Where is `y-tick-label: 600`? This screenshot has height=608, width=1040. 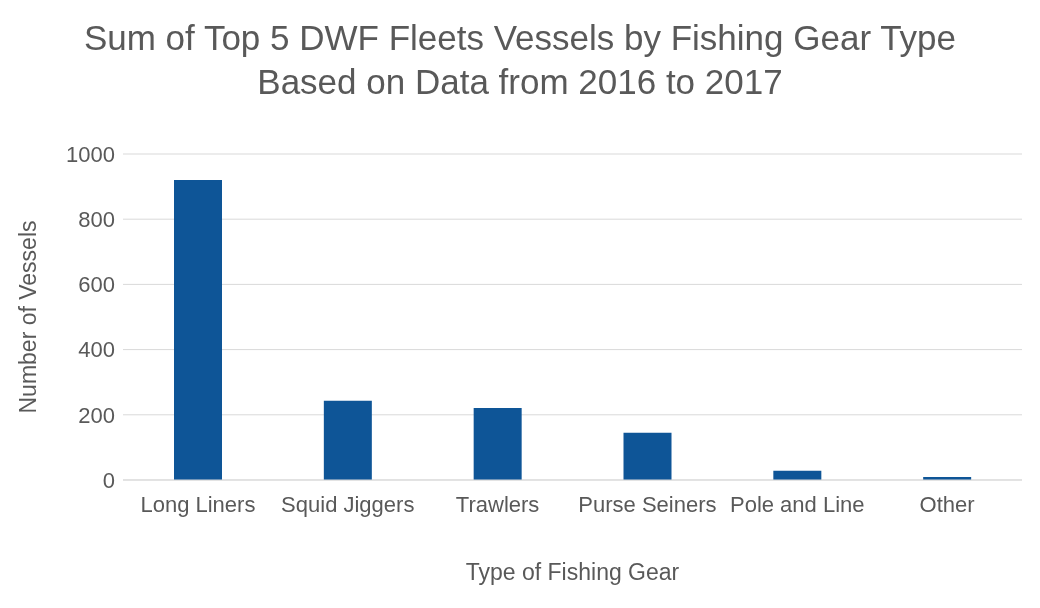 y-tick-label: 600 is located at coordinates (96, 285).